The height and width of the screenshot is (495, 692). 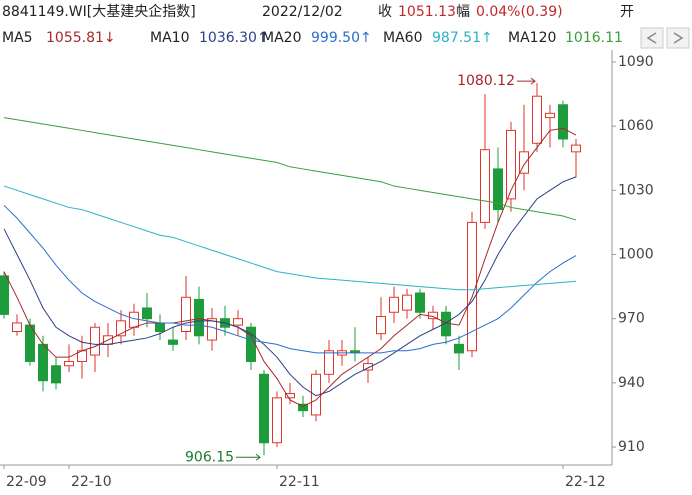 What do you see at coordinates (341, 38) in the screenshot?
I see `legend-value: 999.50↑` at bounding box center [341, 38].